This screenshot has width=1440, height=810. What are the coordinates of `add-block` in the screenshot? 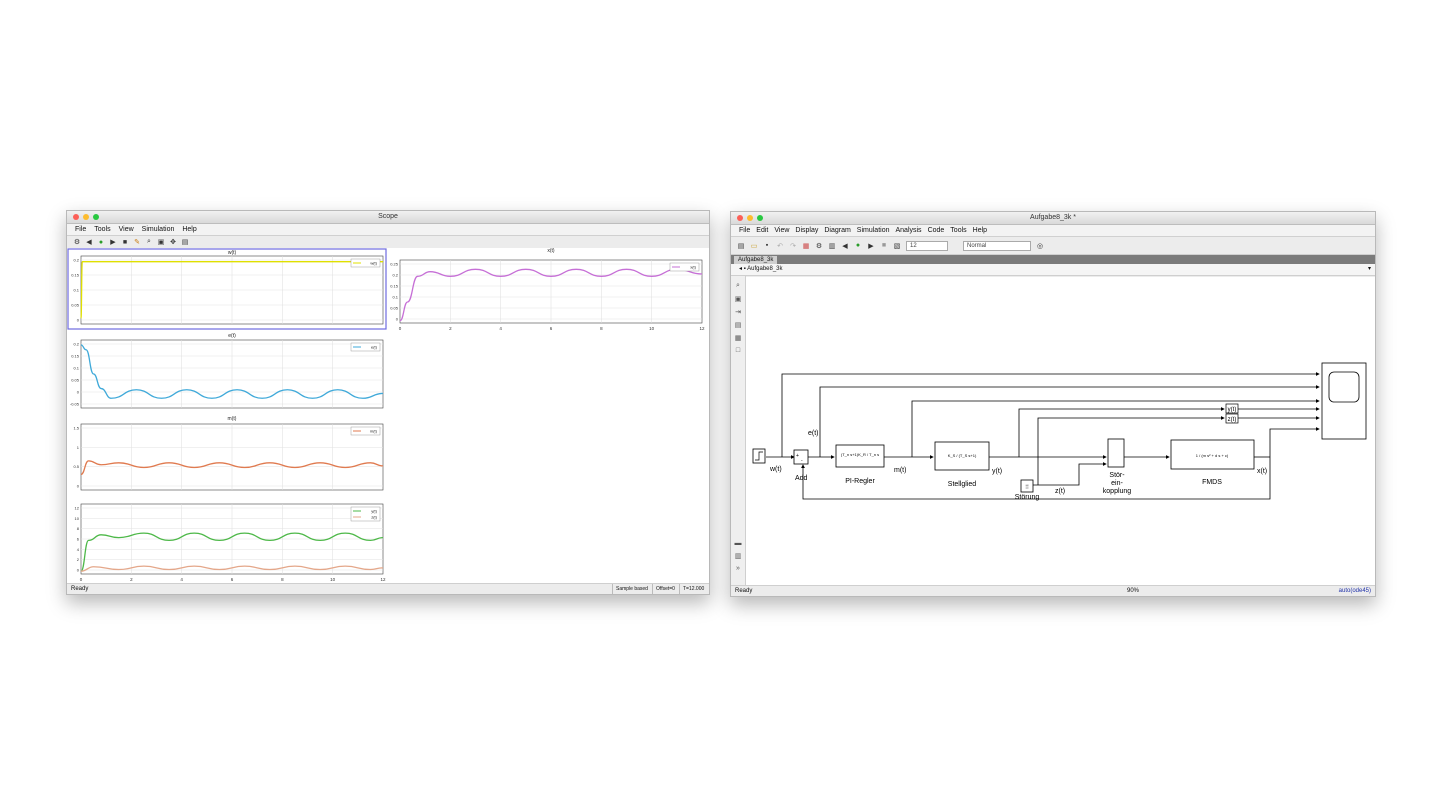 It's located at (801, 457).